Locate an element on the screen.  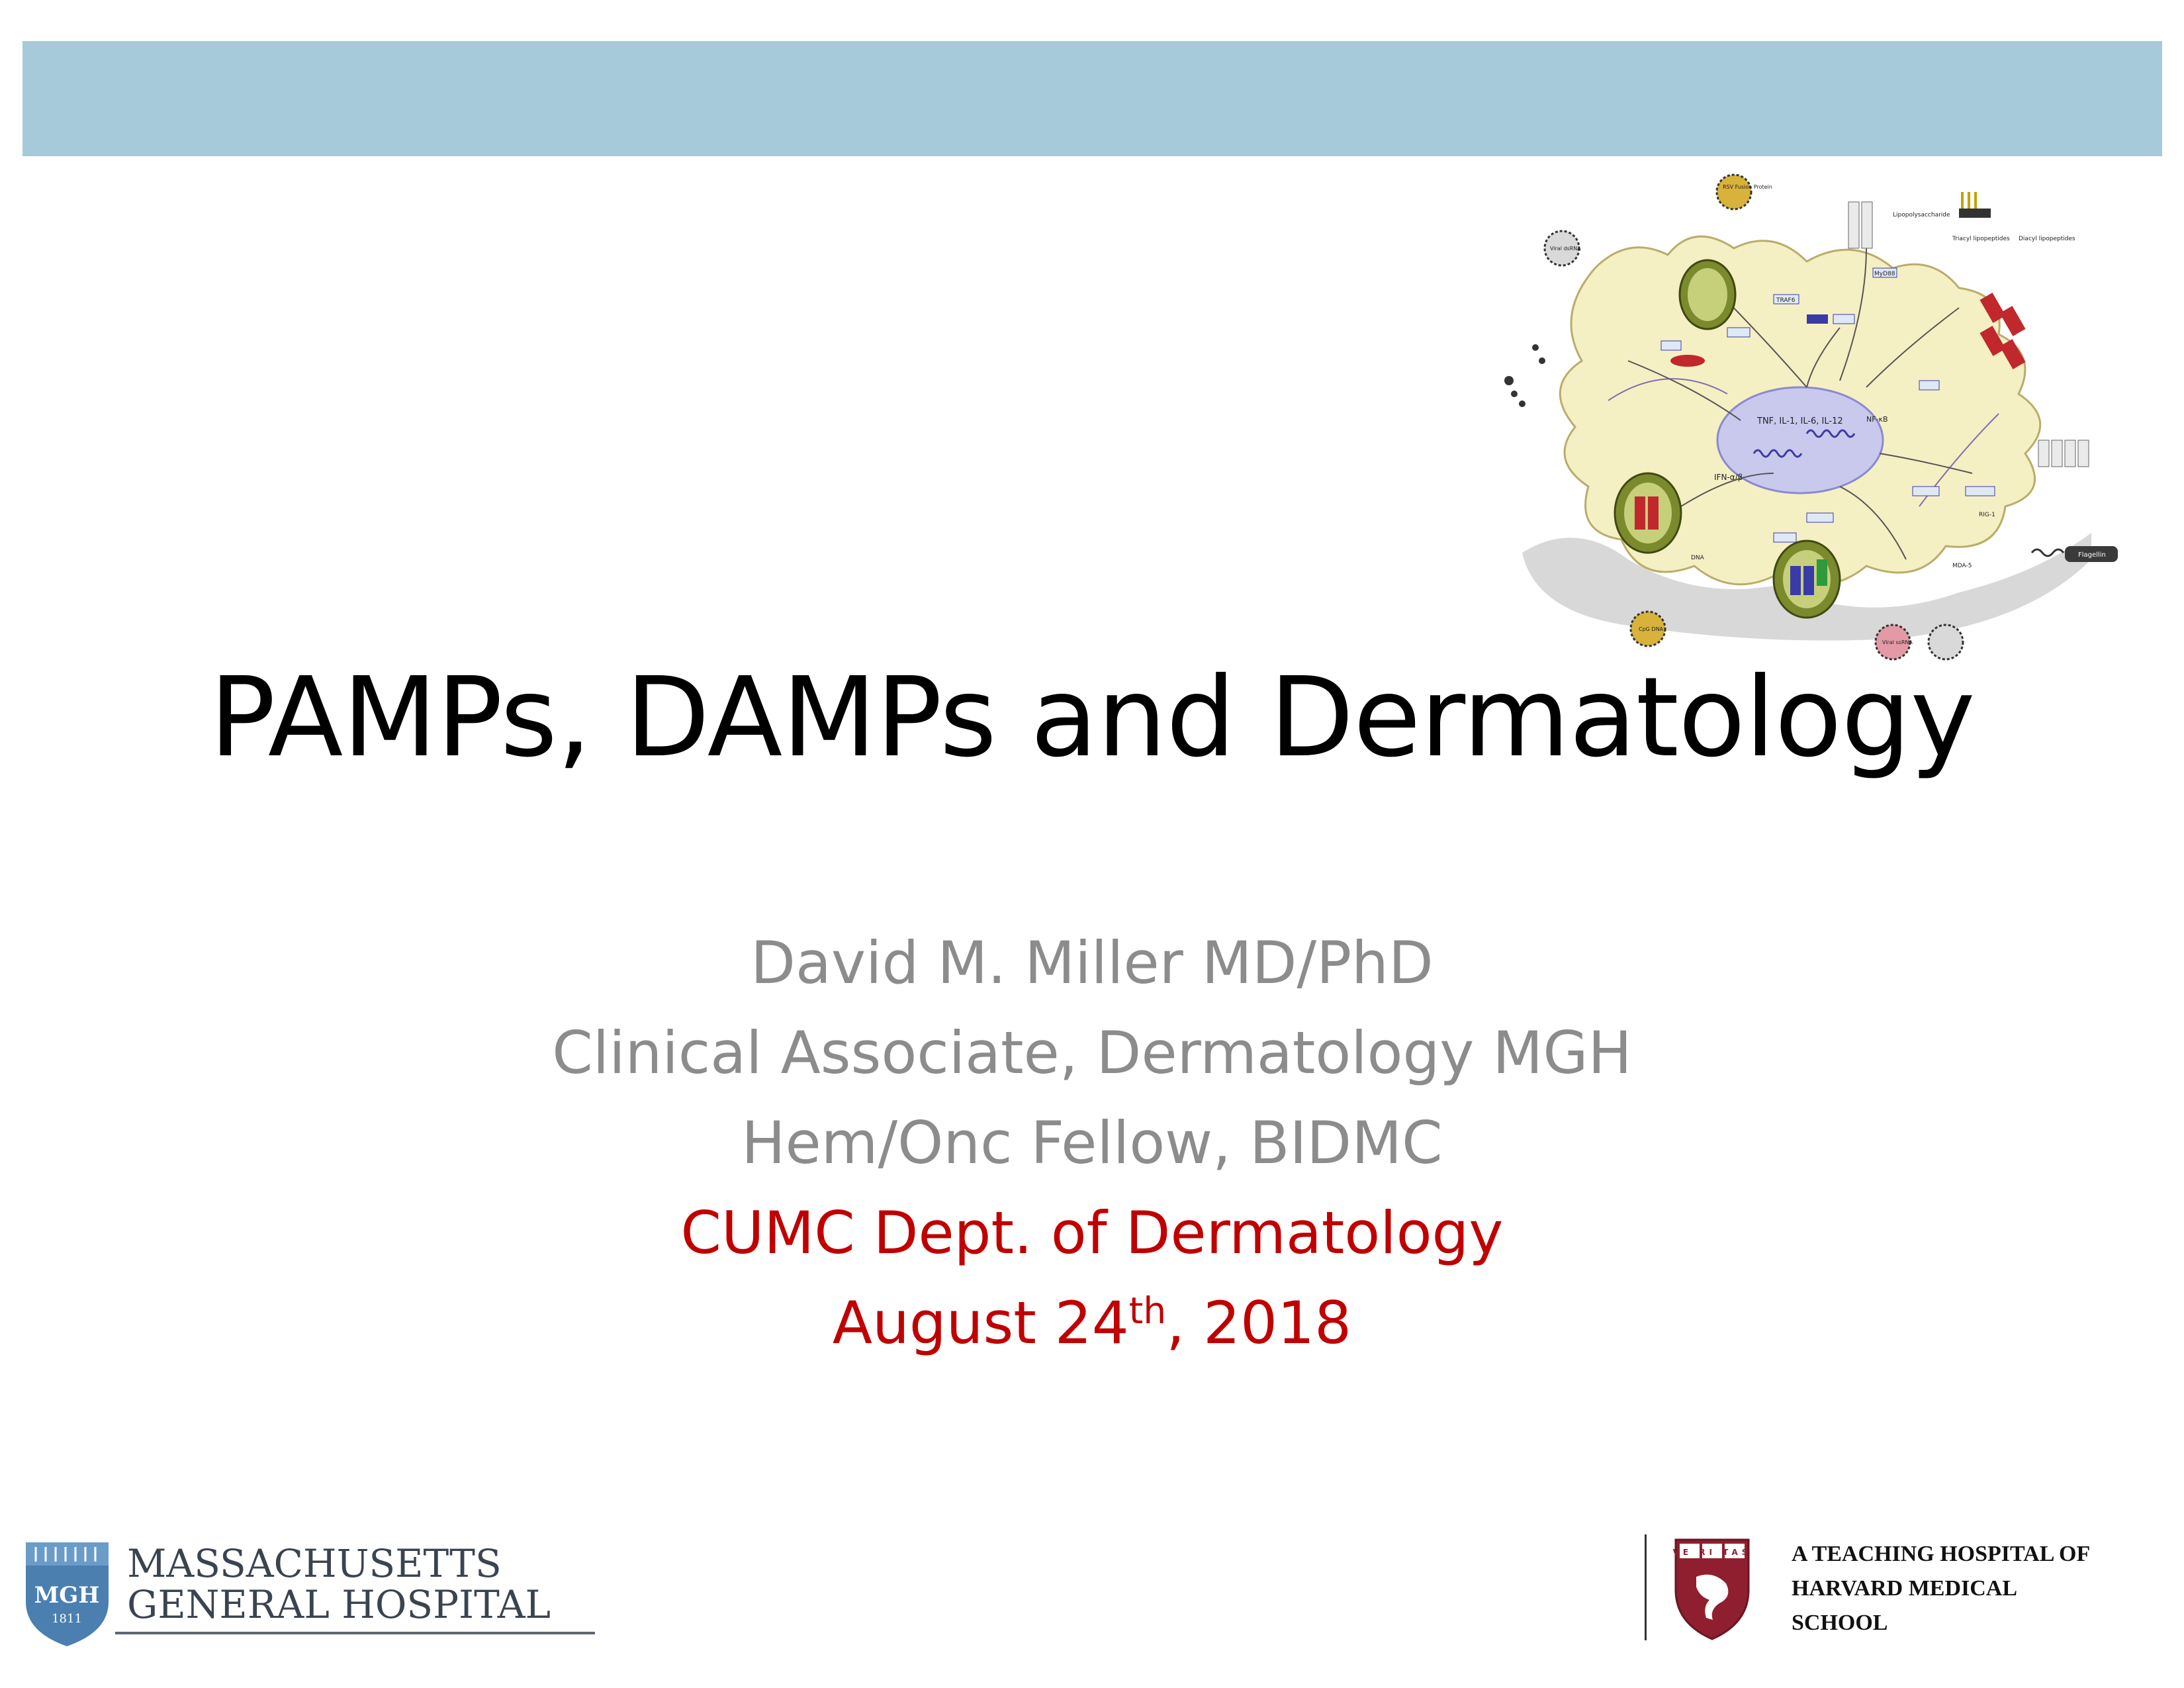
viral-ssrna-icon is located at coordinates (1892, 642).